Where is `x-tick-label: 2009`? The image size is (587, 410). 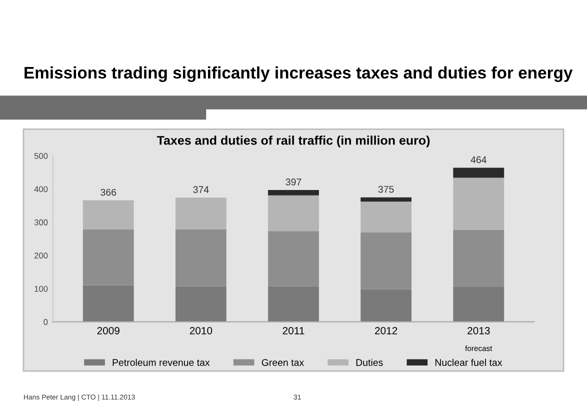
x-tick-label: 2009 is located at coordinates (108, 330).